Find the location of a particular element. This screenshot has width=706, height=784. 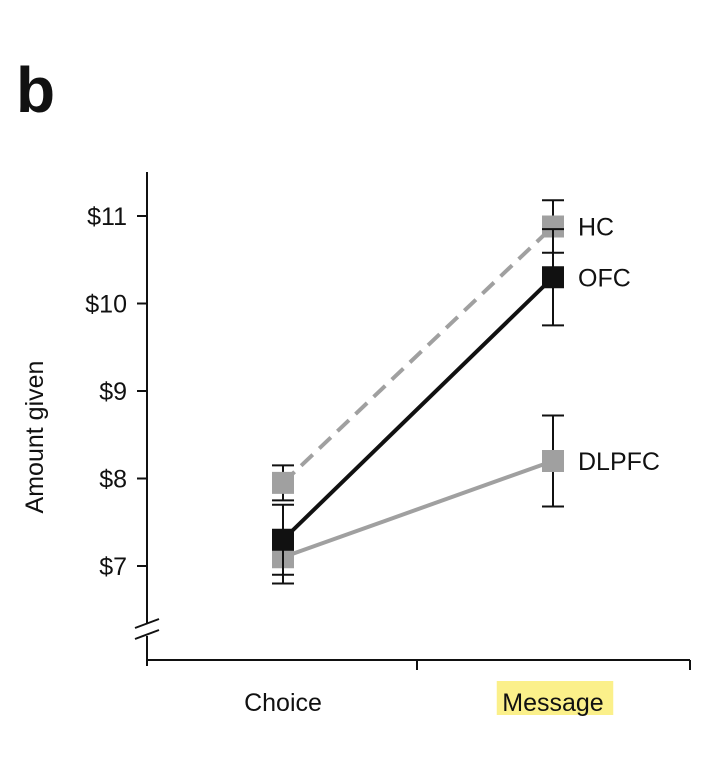

series-label: DLPFC is located at coordinates (619, 462).